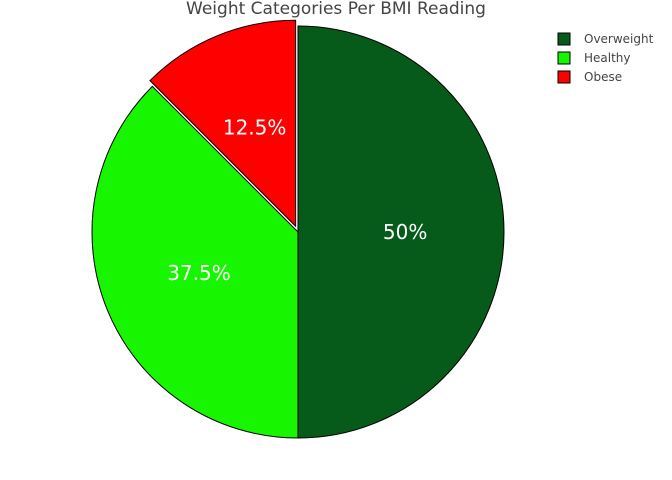 The width and height of the screenshot is (672, 480). What do you see at coordinates (564, 58) in the screenshot?
I see `legend-swatch-healthy` at bounding box center [564, 58].